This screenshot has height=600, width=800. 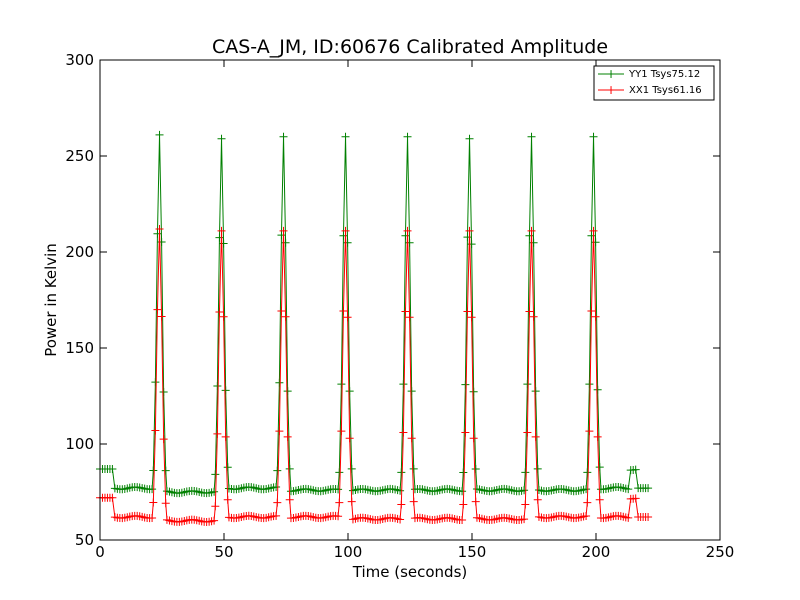 I want to click on legend-marker-yy1: +, so click(x=611, y=74).